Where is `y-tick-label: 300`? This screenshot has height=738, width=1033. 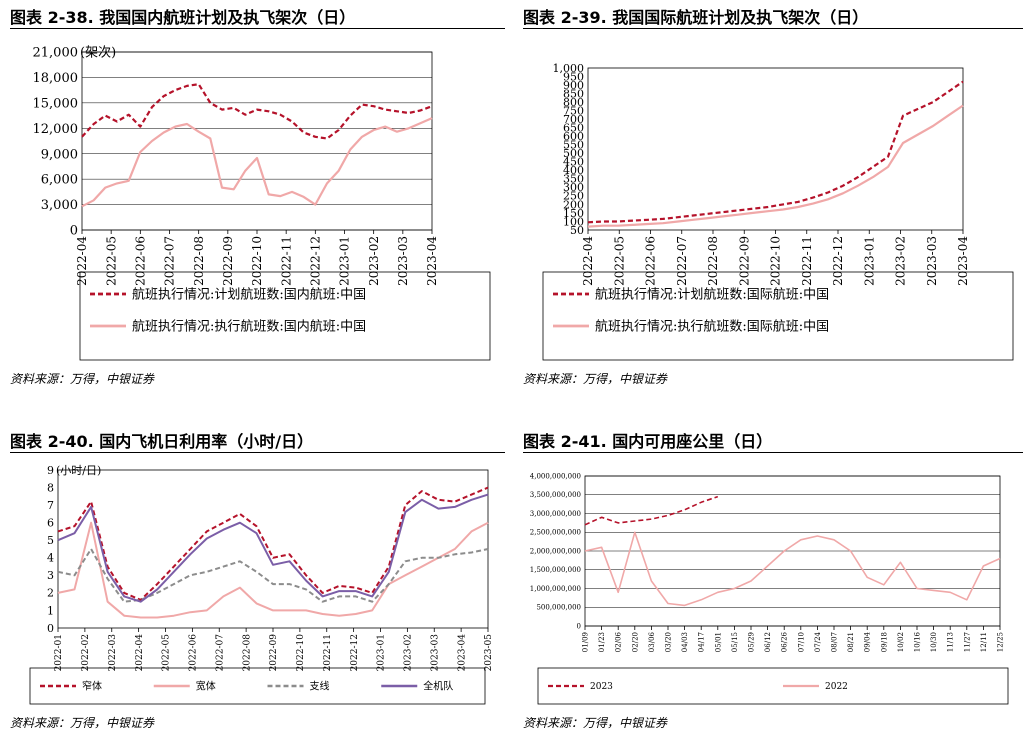 y-tick-label: 300 is located at coordinates (573, 187).